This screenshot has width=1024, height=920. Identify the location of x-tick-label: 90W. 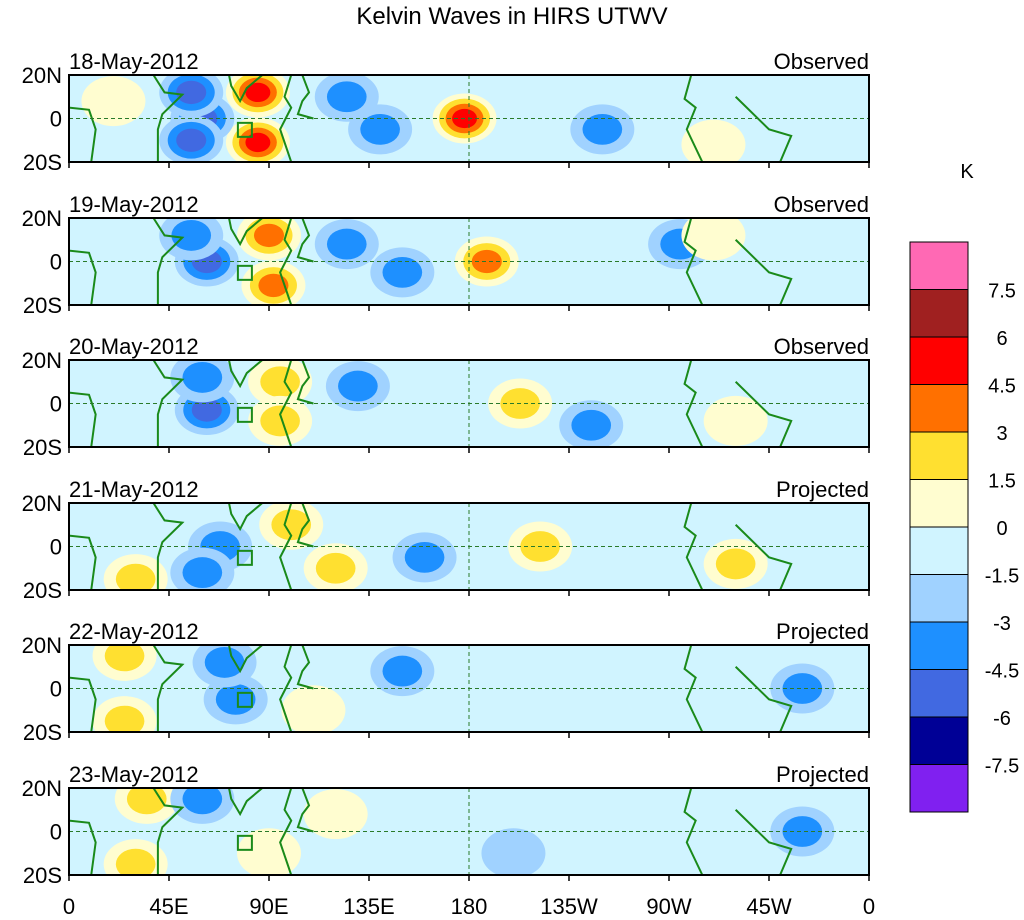
(668, 906).